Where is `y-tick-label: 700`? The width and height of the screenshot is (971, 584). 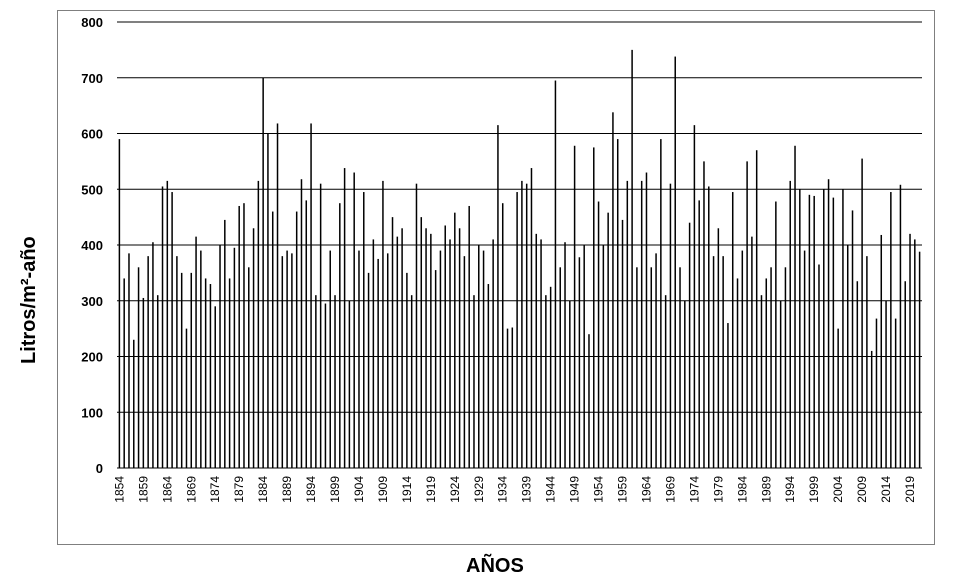 y-tick-label: 700 is located at coordinates (92, 78).